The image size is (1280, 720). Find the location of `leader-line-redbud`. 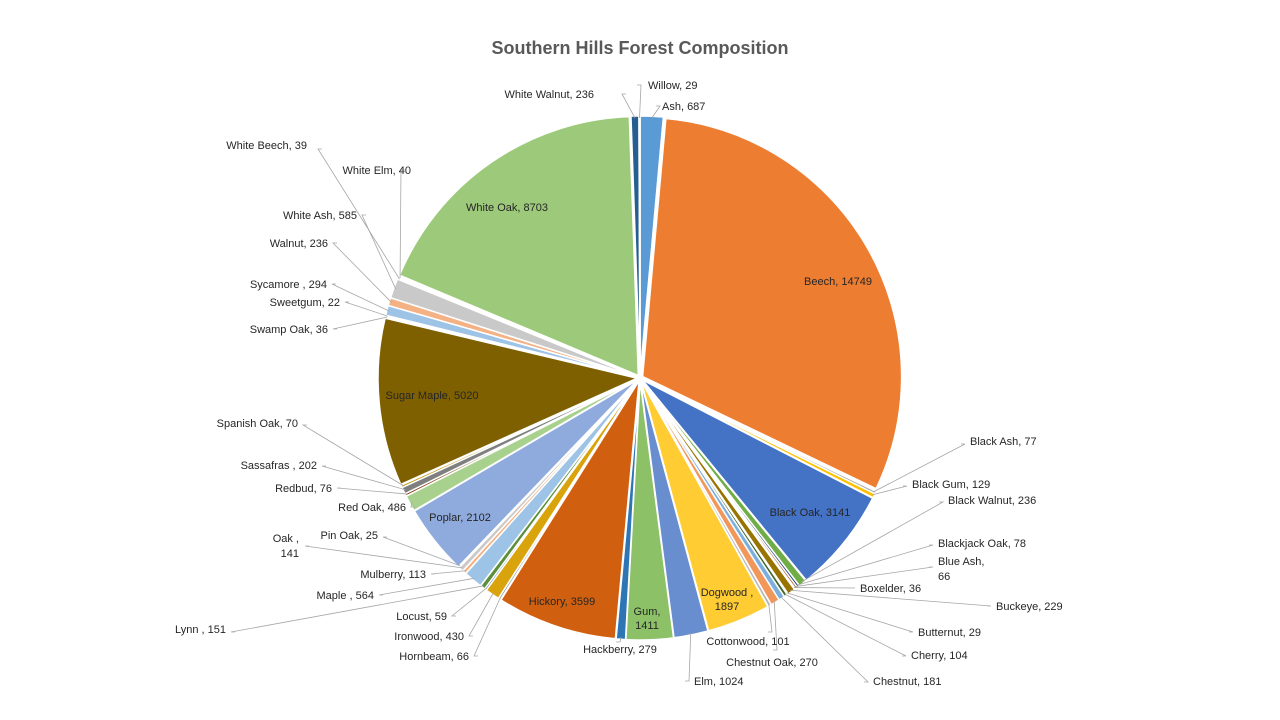

leader-line-redbud is located at coordinates (372, 491).